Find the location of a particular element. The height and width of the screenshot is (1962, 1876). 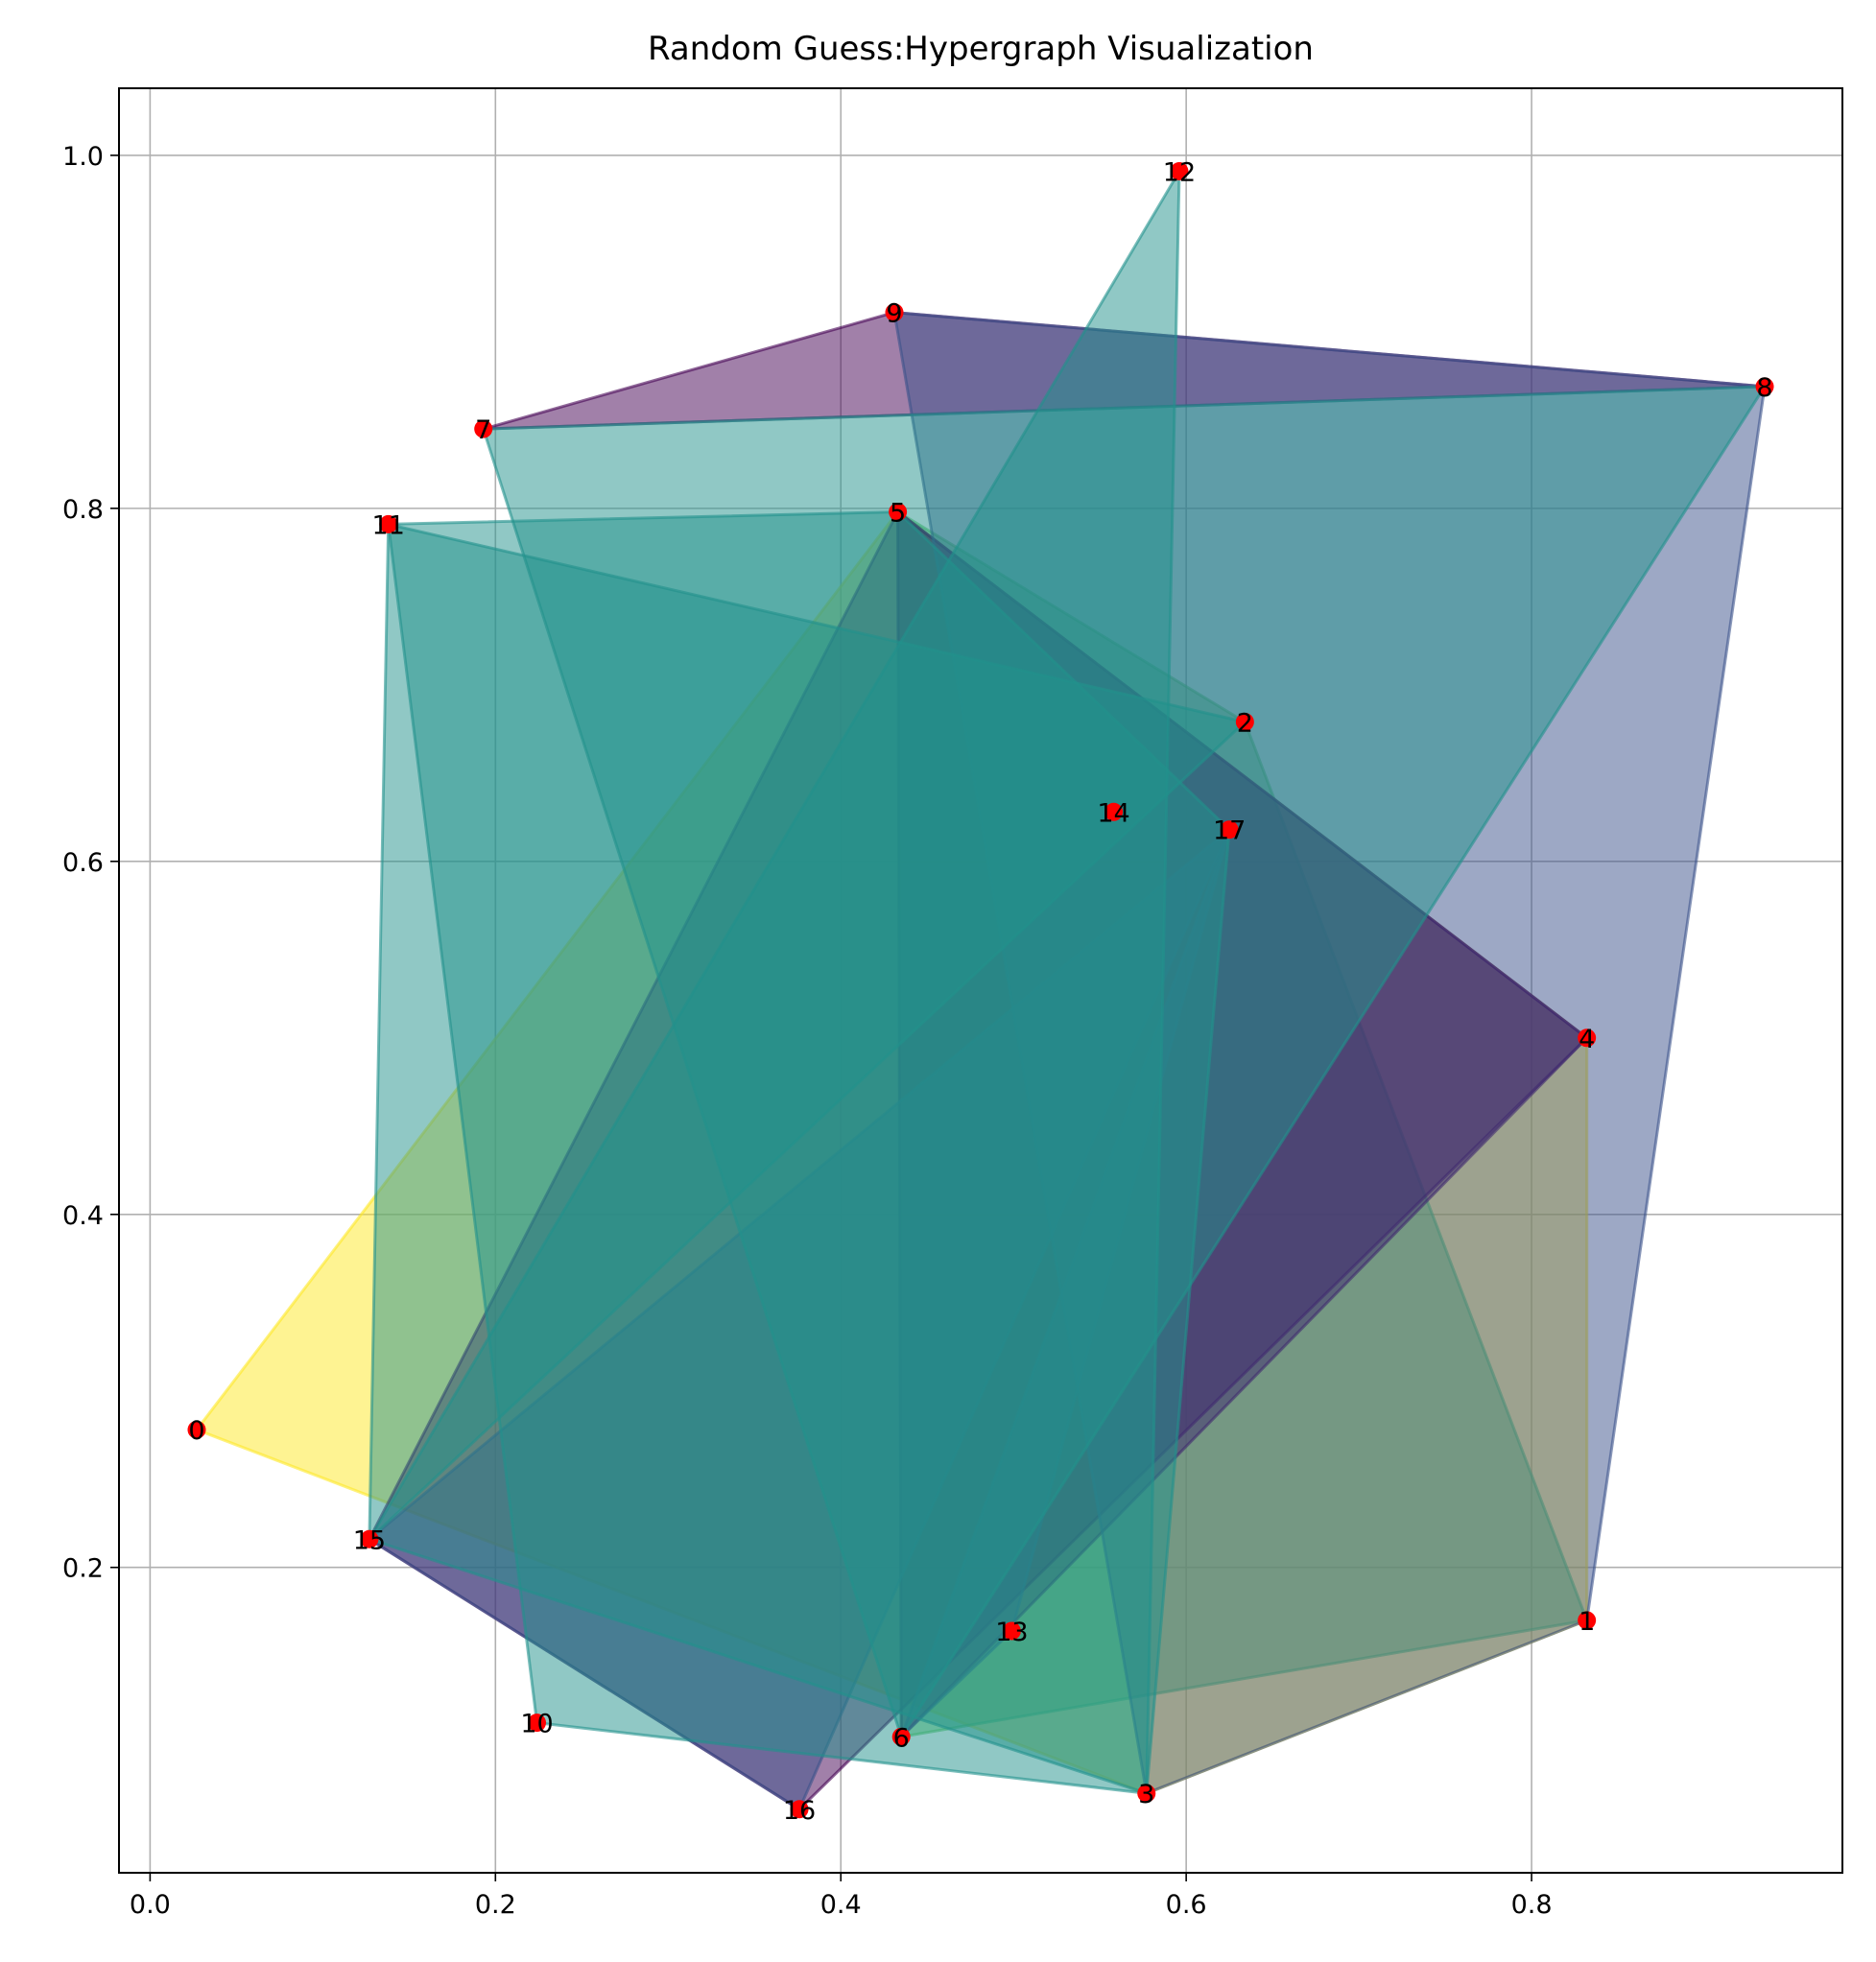

node-label-14: 14 is located at coordinates (1113, 813).